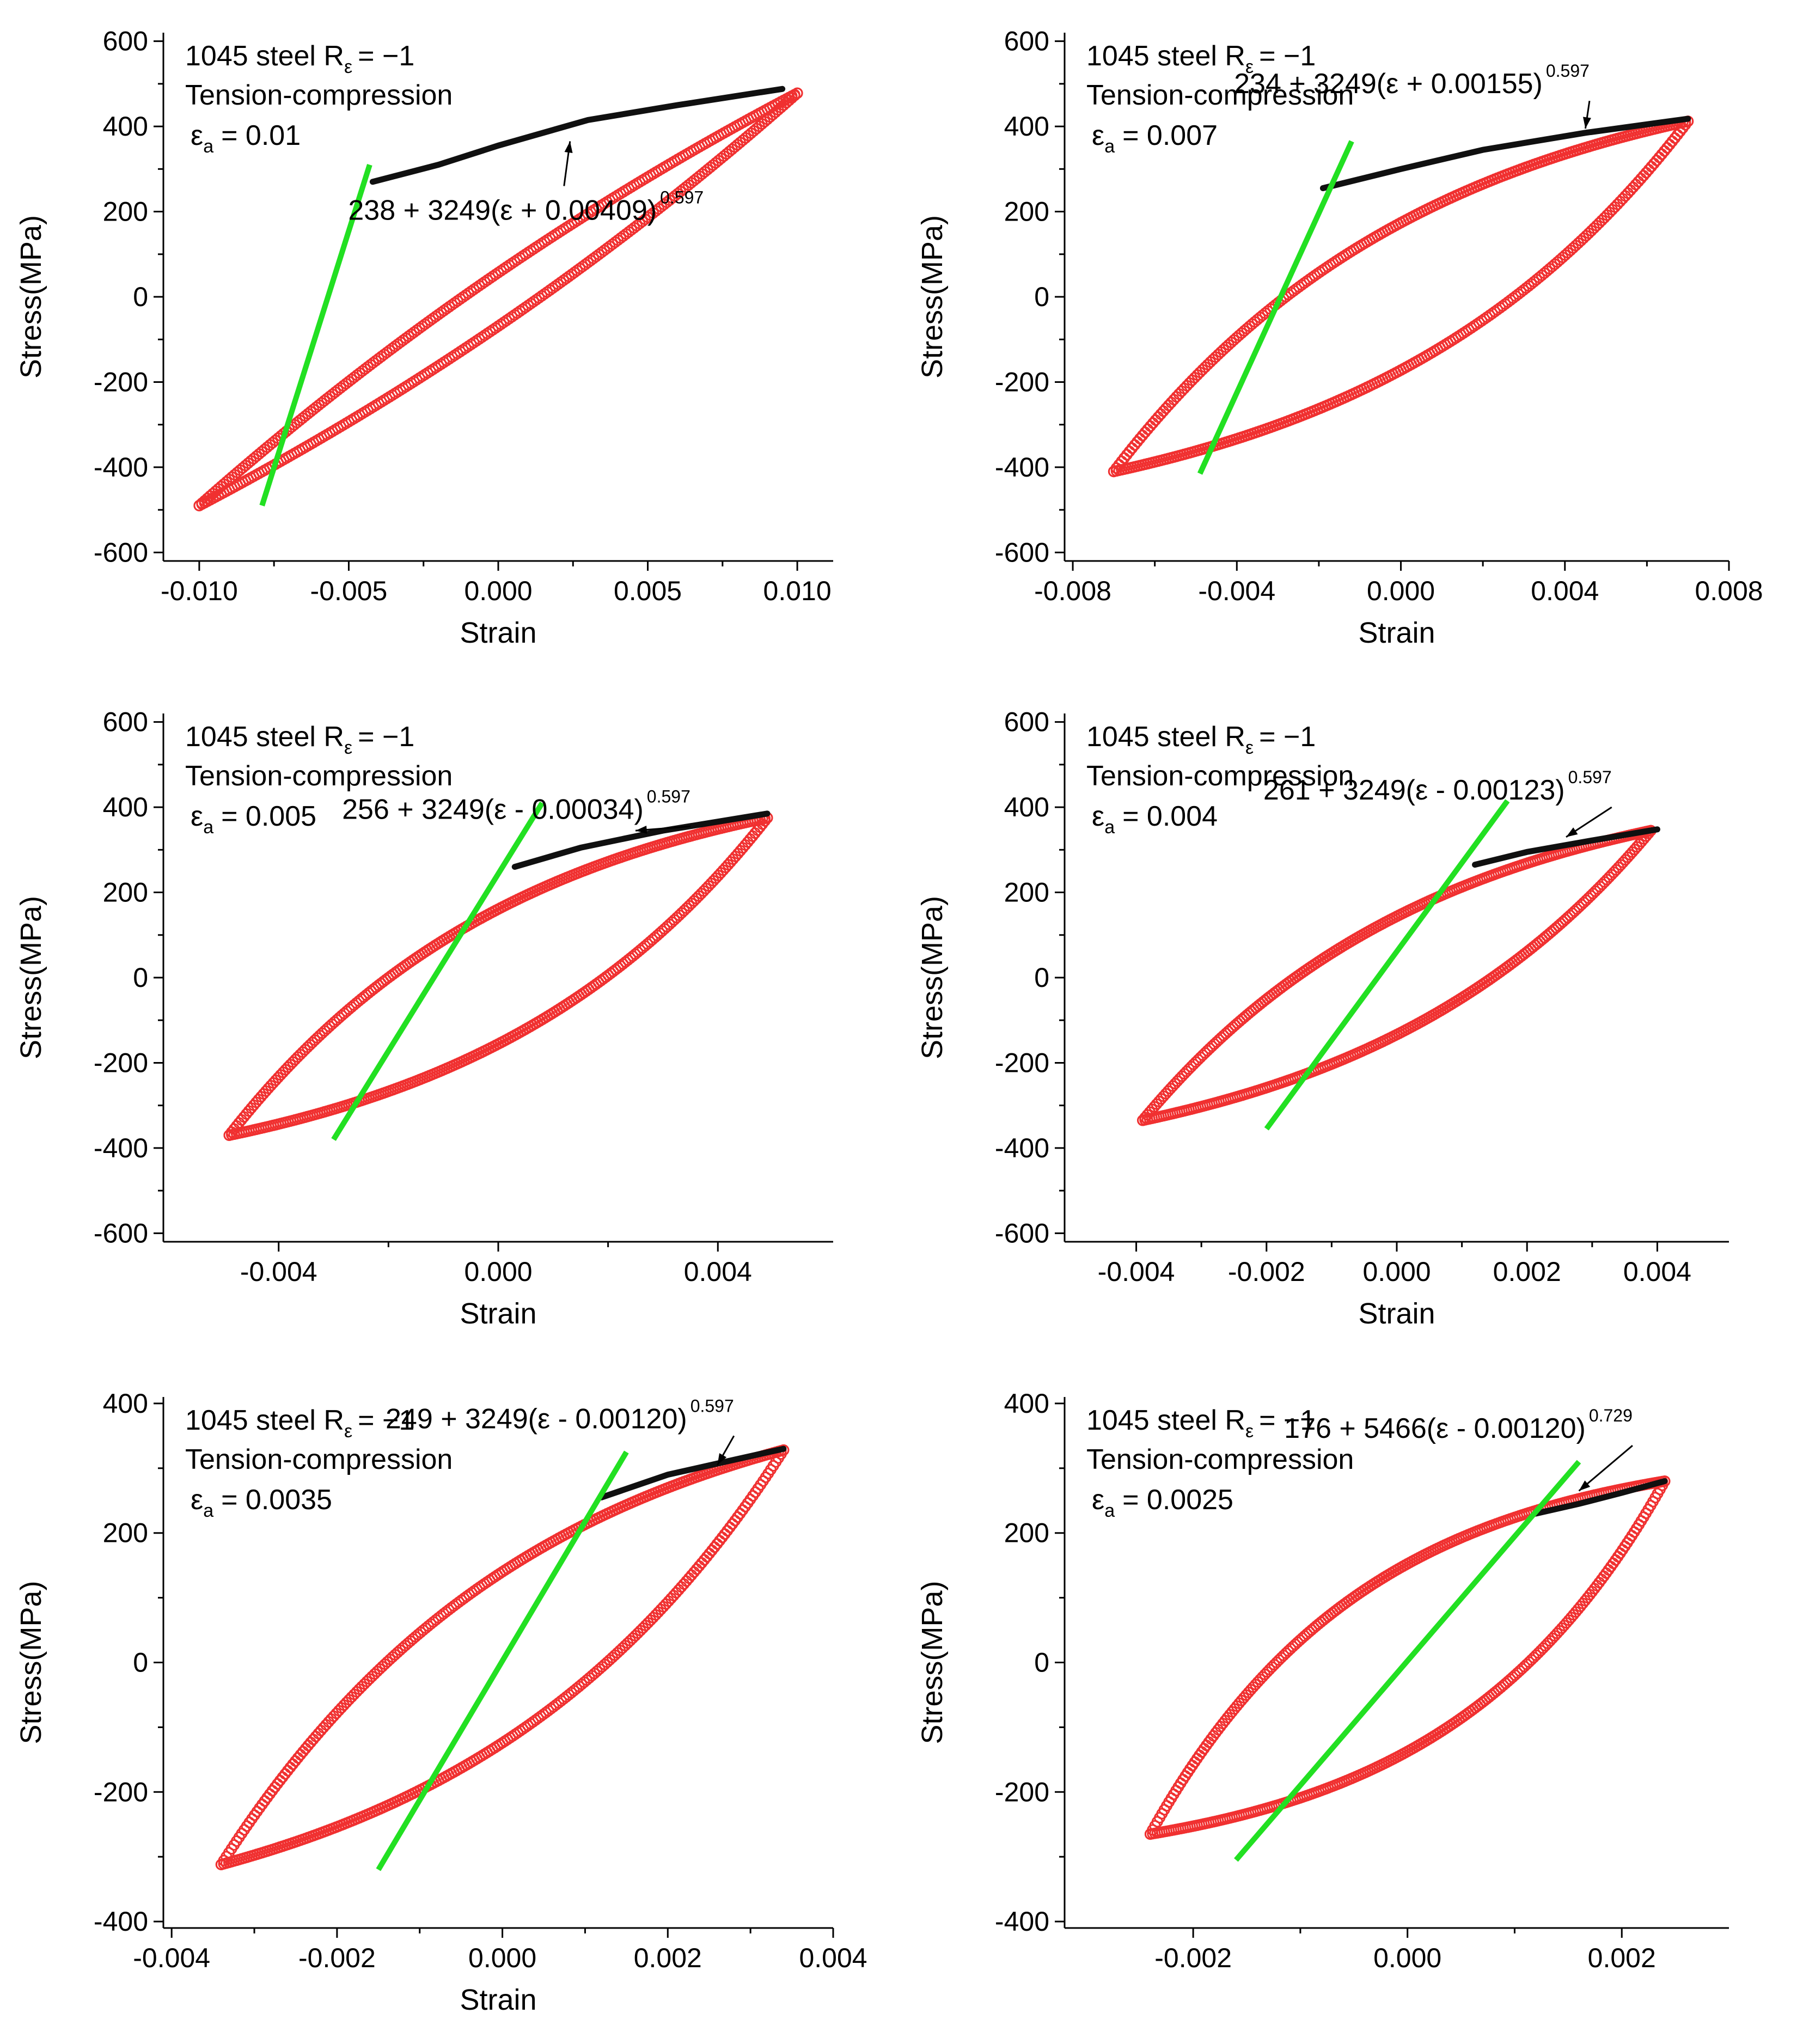 The height and width of the screenshot is (2044, 1803). What do you see at coordinates (1072, 591) in the screenshot?
I see `x-tick-label: -0.008` at bounding box center [1072, 591].